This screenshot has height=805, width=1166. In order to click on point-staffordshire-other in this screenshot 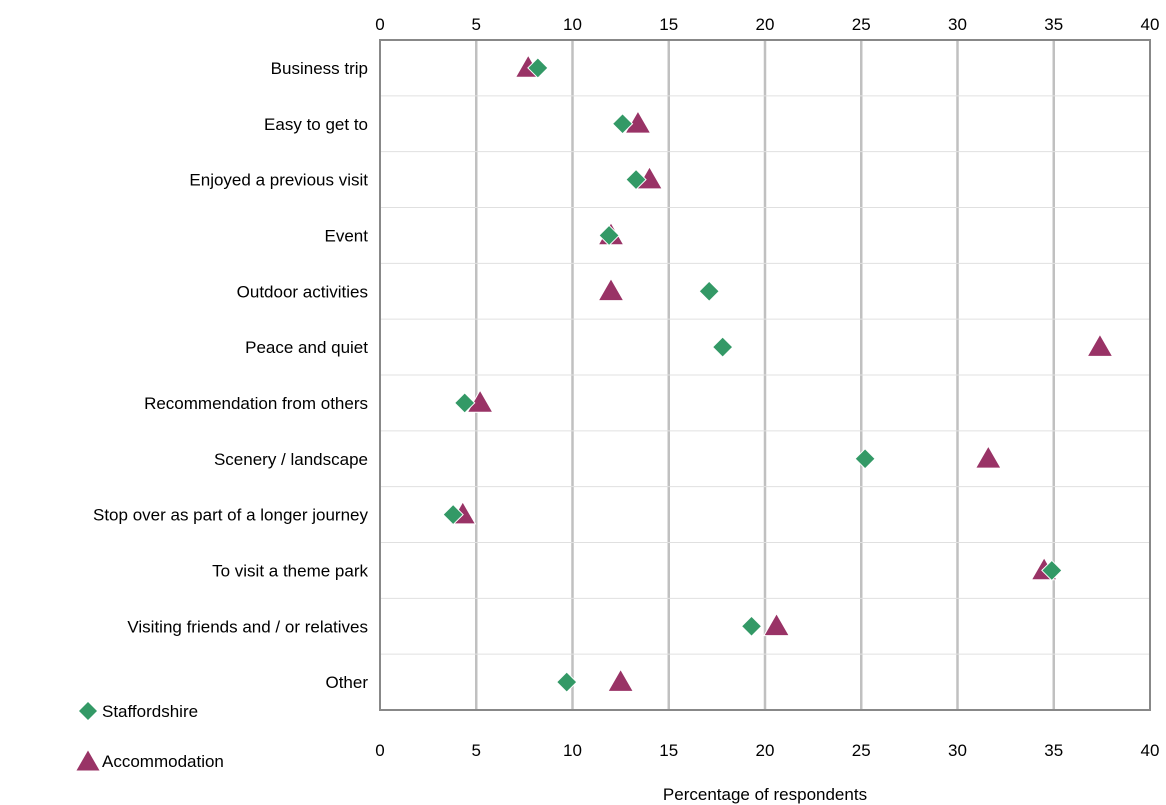, I will do `click(567, 682)`.